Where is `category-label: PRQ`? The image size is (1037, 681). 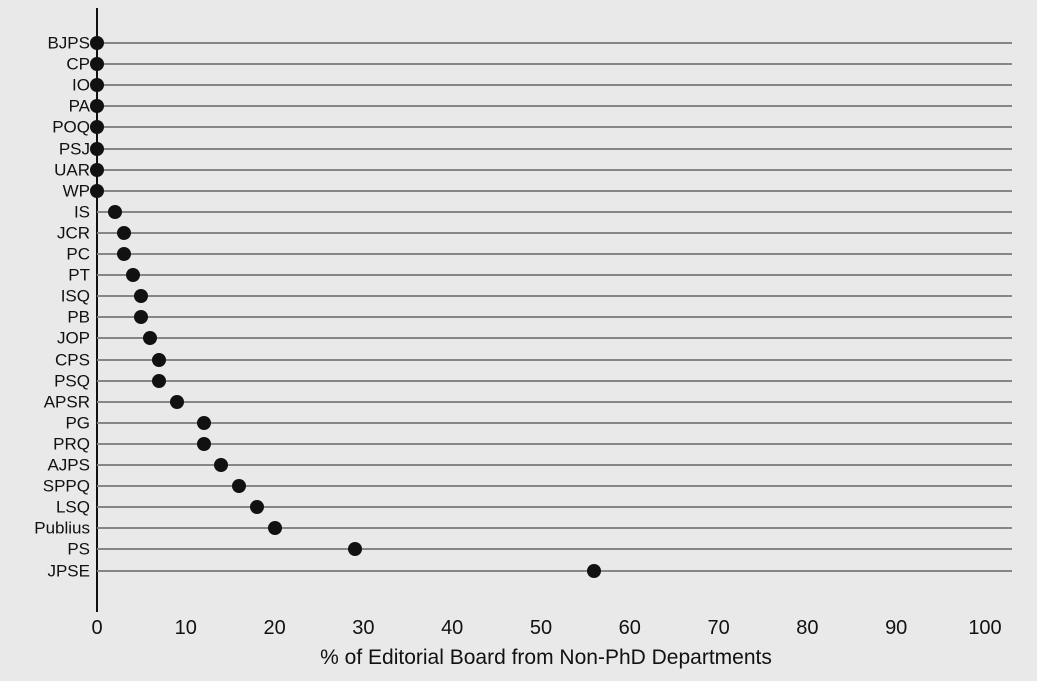
category-label: PRQ is located at coordinates (71, 444).